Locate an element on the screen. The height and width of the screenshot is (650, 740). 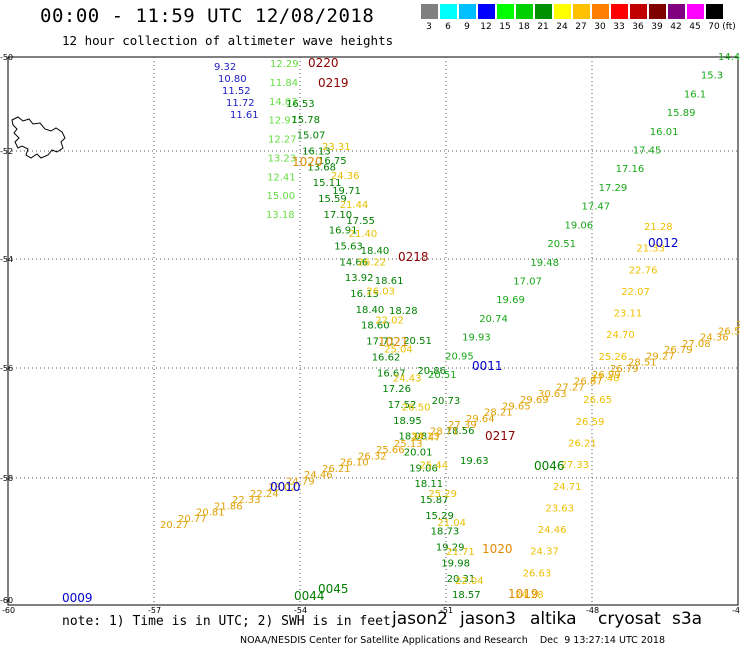
swh-value-altika: 22.33 is located at coordinates (246, 500).